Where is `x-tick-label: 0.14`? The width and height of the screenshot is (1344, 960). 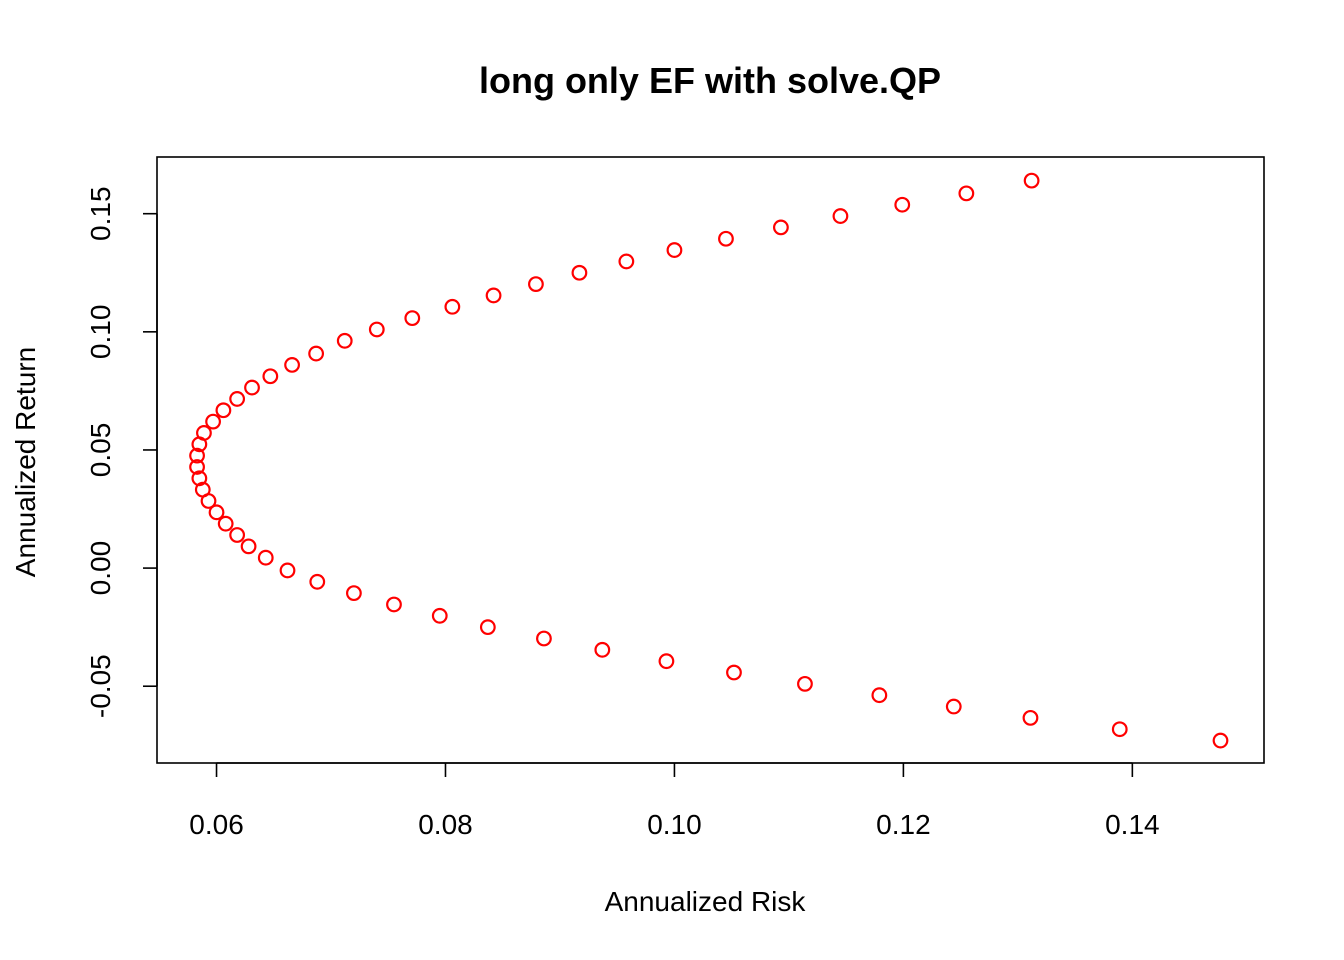 x-tick-label: 0.14 is located at coordinates (1132, 824).